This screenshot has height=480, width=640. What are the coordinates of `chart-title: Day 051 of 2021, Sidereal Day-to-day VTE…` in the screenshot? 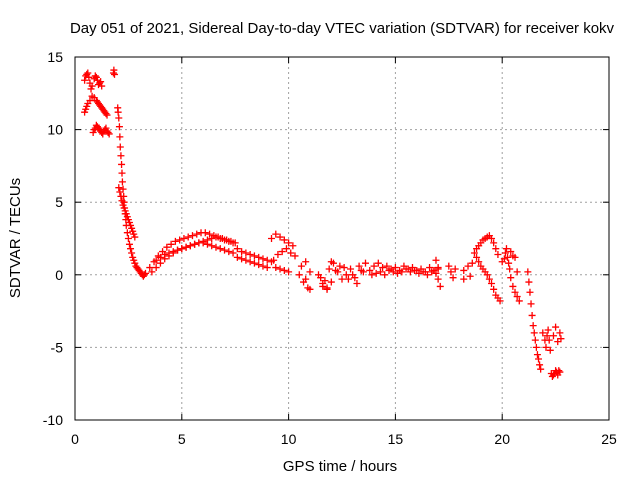 It's located at (342, 28).